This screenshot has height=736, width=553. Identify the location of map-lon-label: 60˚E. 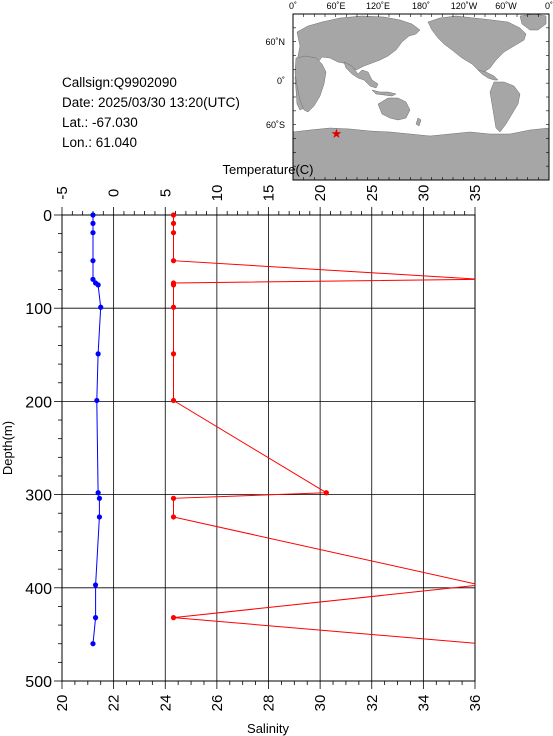
(335, 6).